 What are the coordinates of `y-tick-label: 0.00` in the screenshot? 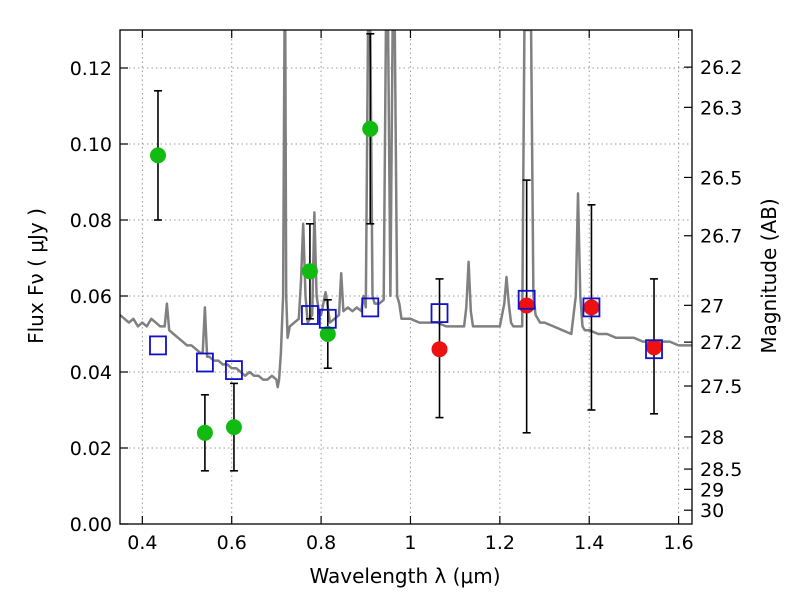 It's located at (91, 525).